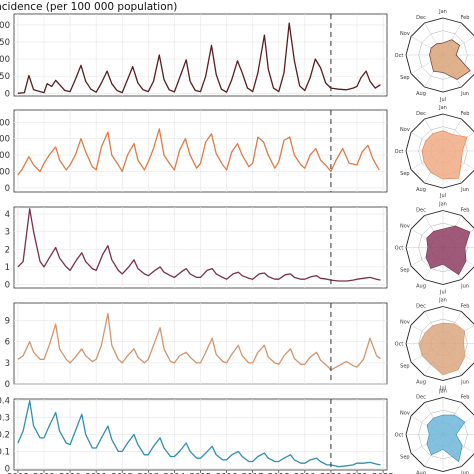 The image size is (474, 474). What do you see at coordinates (5, 123) in the screenshot?
I see `y-tick-label: 400` at bounding box center [5, 123].